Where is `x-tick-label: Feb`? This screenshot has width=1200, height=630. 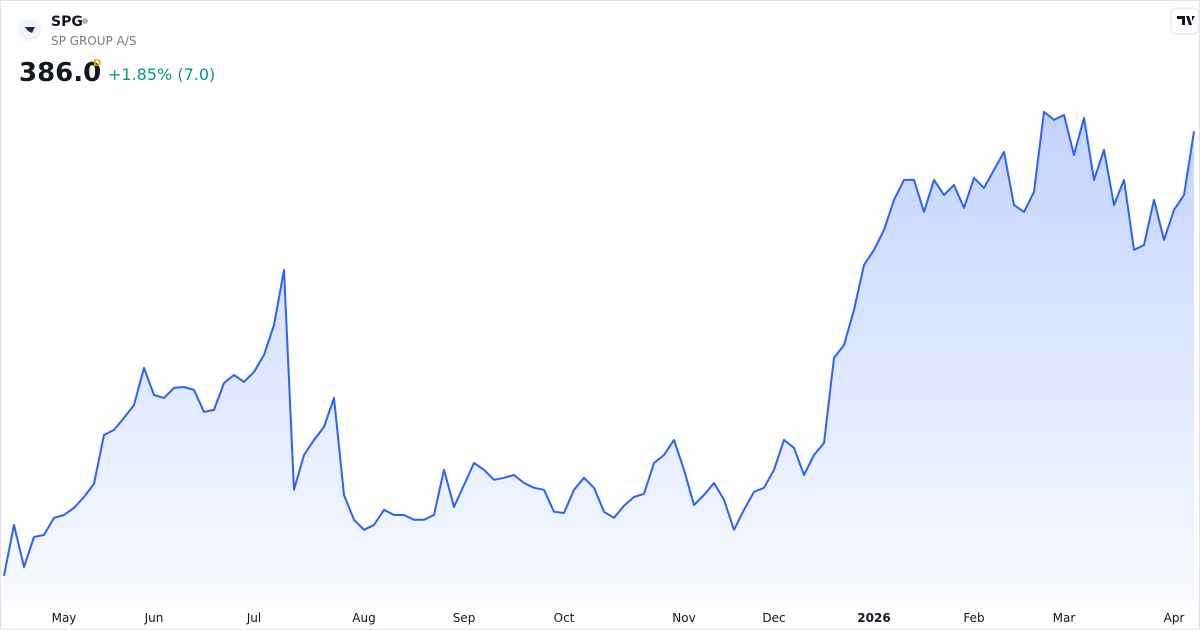 x-tick-label: Feb is located at coordinates (973, 618).